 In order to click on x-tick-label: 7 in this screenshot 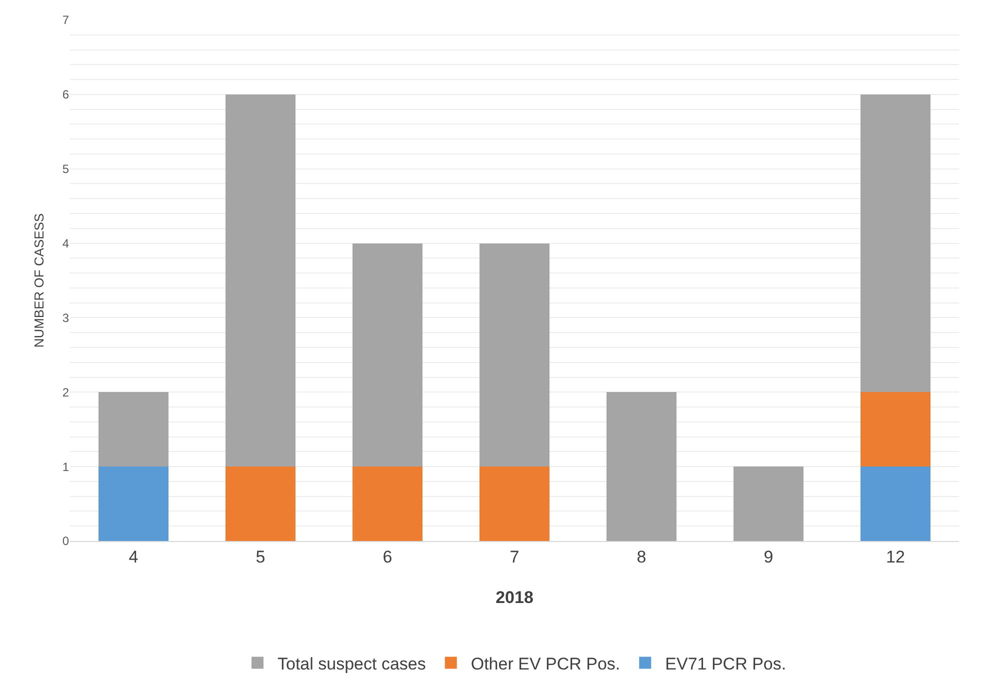, I will do `click(515, 556)`.